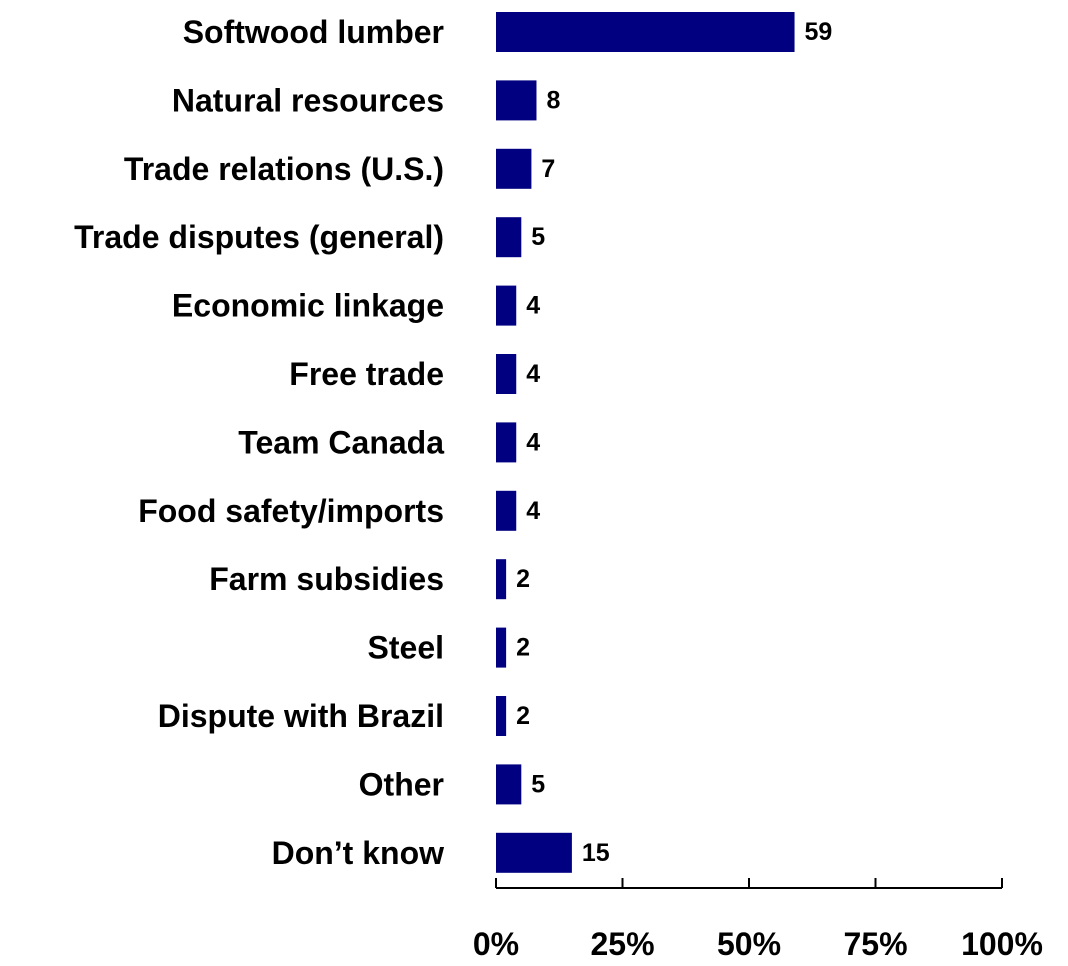 This screenshot has width=1068, height=966. Describe the element at coordinates (596, 853) in the screenshot. I see `value-label: 15` at that location.